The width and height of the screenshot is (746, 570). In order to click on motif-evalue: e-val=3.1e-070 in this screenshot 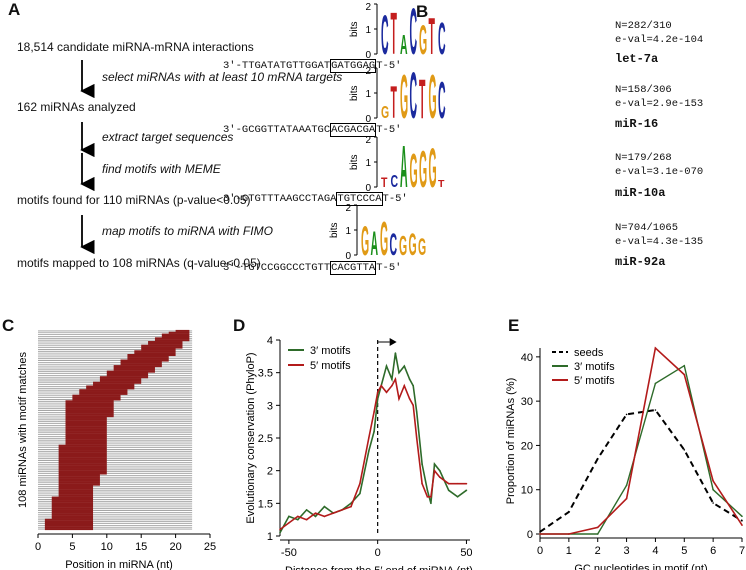, I will do `click(659, 172)`.